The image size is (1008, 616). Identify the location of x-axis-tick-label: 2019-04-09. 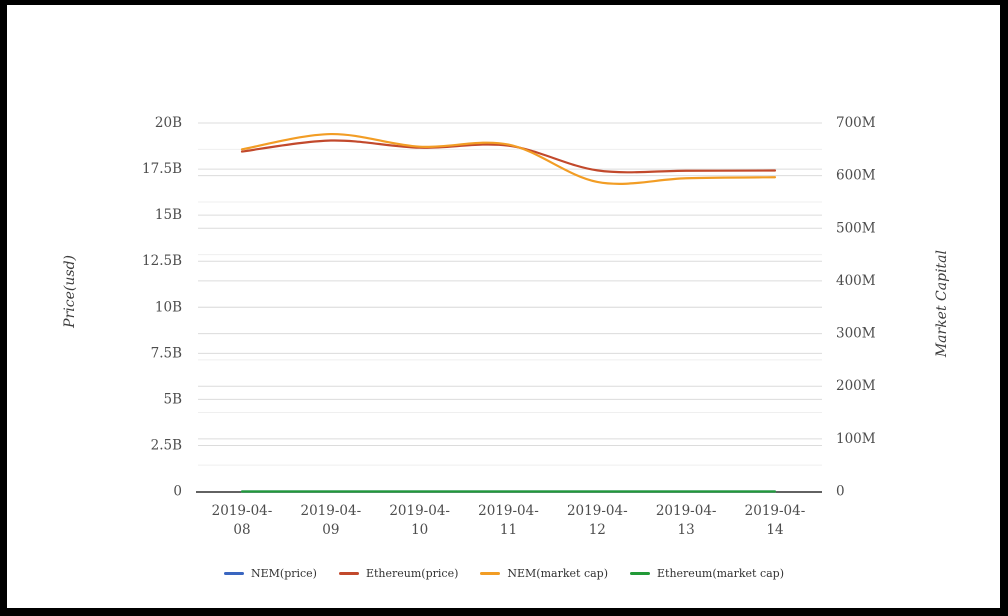
(330, 520).